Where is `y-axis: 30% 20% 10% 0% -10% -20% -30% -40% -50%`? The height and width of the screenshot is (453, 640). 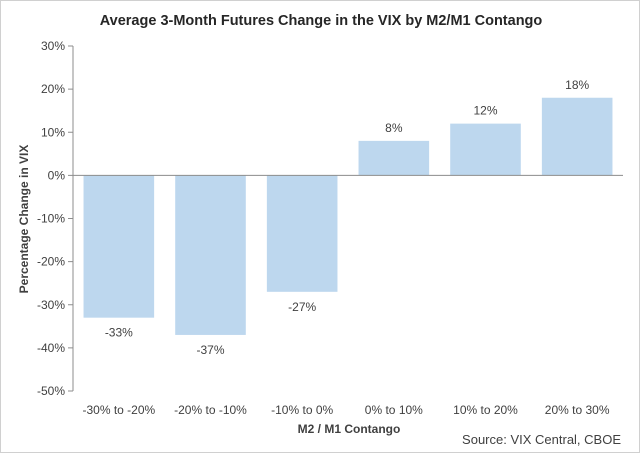 y-axis: 30% 20% 10% 0% -10% -20% -30% -40% -50% is located at coordinates (55, 218).